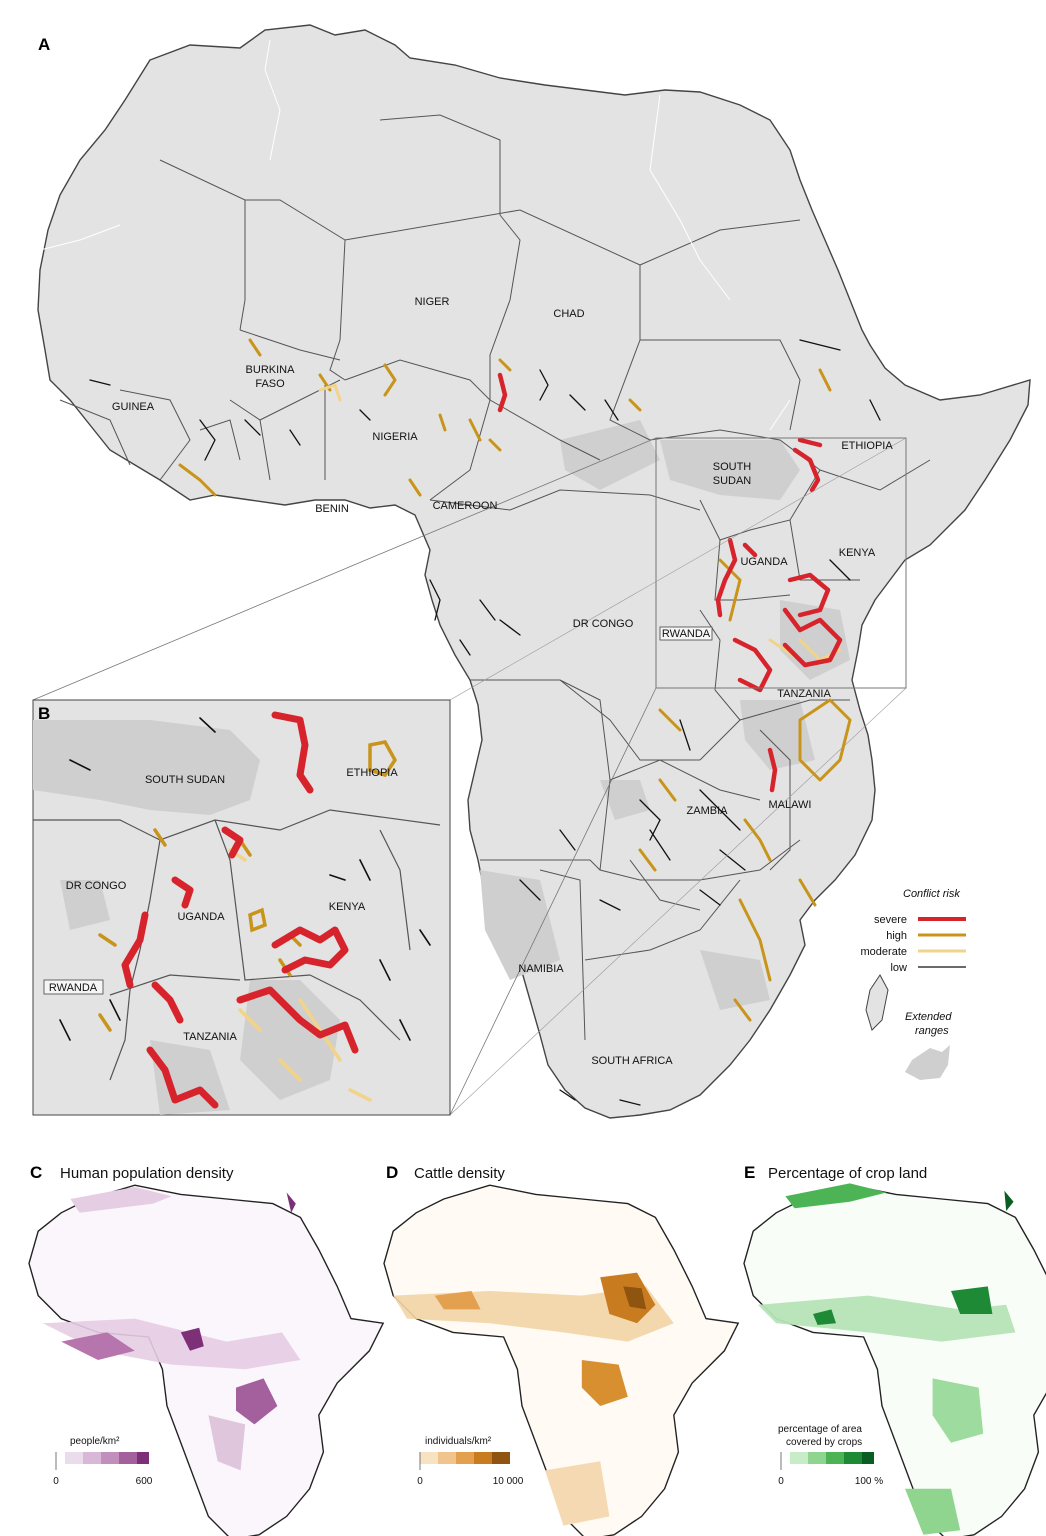 This screenshot has height=1536, width=1046. Describe the element at coordinates (144, 1481) in the screenshot. I see `panel-c-max: 600` at that location.